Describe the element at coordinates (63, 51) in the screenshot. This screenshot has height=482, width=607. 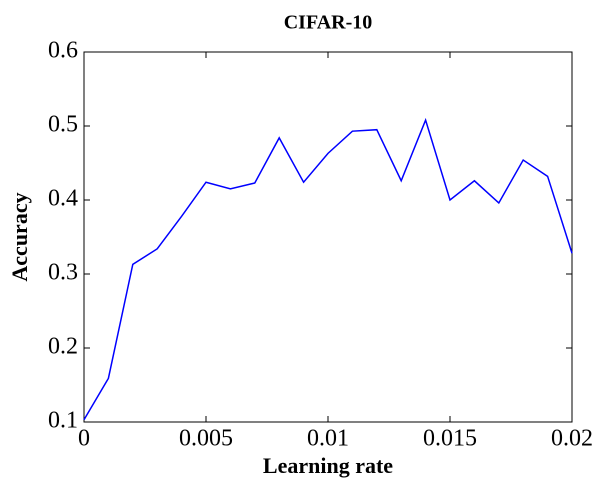
I see `y-tick-label: 0.6` at that location.